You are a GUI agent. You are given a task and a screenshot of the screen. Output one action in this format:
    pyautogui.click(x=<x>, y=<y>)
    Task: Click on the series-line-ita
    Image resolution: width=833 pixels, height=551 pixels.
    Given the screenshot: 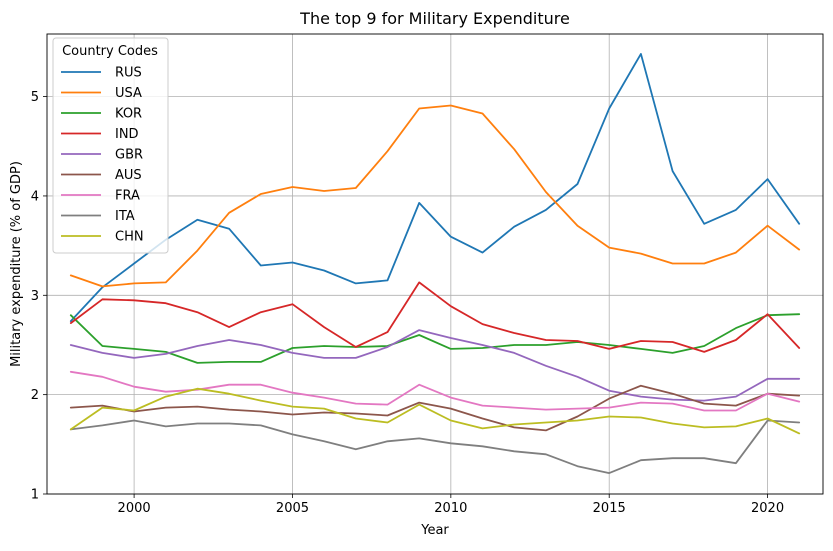 What is the action you would take?
    pyautogui.click(x=435, y=447)
    